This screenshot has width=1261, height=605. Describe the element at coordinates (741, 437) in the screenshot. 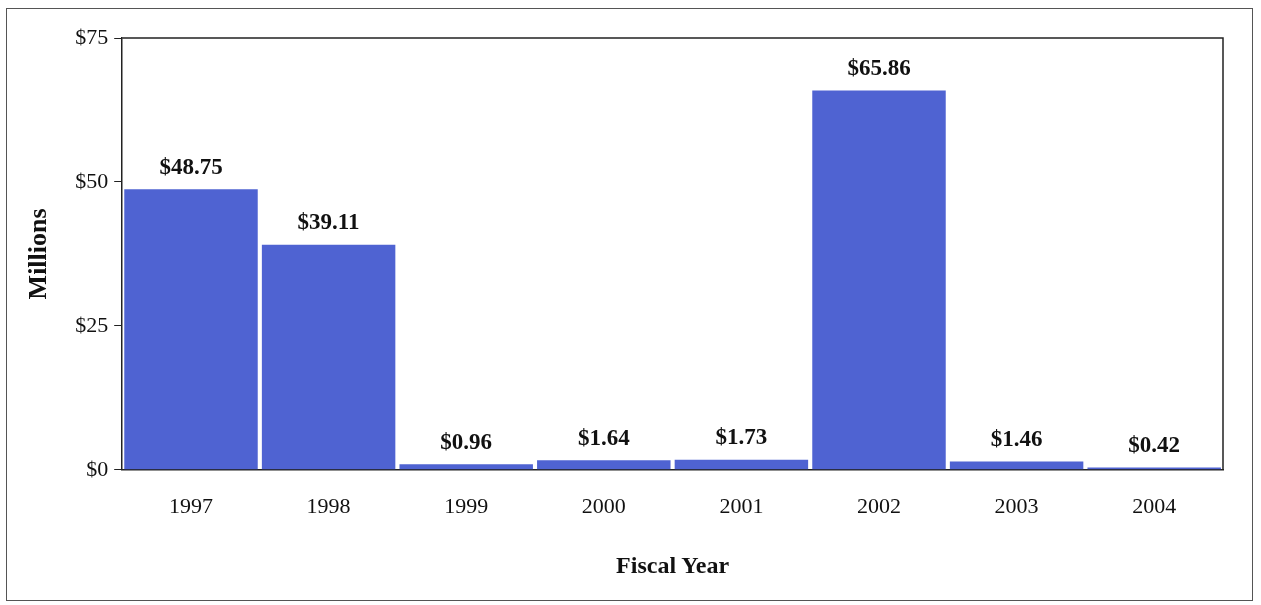

I see `data-label: $1.73` at that location.